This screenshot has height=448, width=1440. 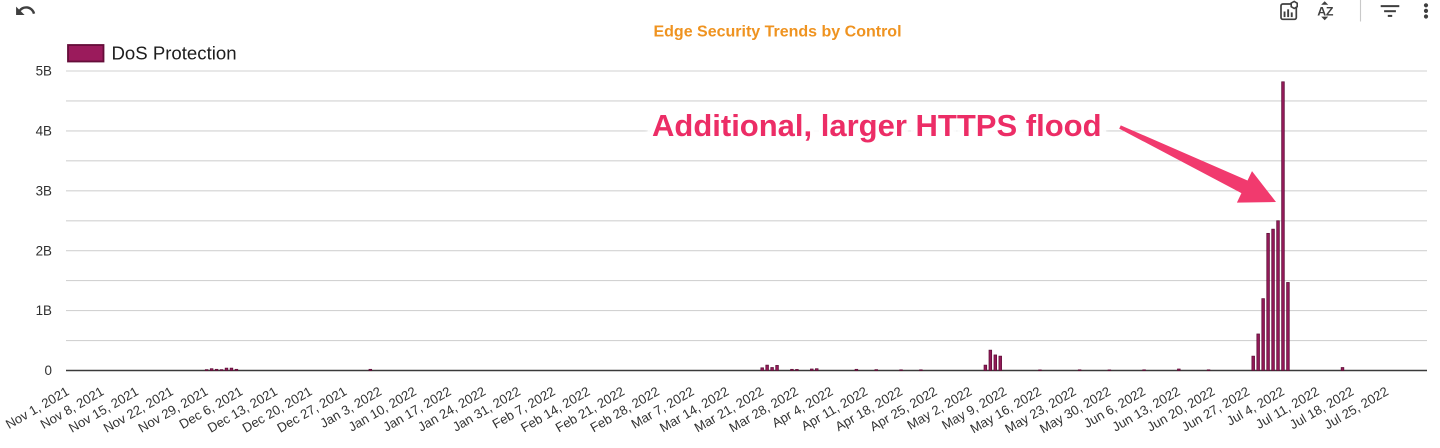 What do you see at coordinates (44, 250) in the screenshot?
I see `svg-text: 2B` at bounding box center [44, 250].